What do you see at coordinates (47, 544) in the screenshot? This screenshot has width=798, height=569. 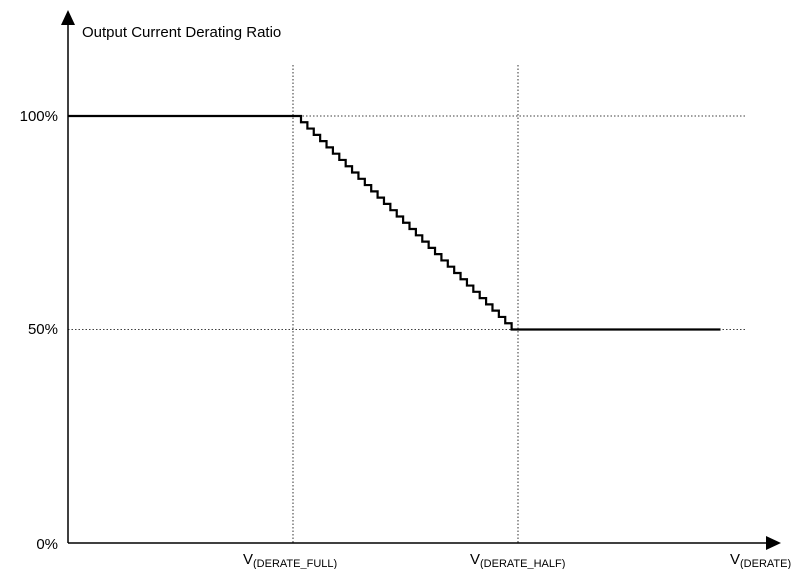 I see `y-tick-label-0: 0%` at bounding box center [47, 544].